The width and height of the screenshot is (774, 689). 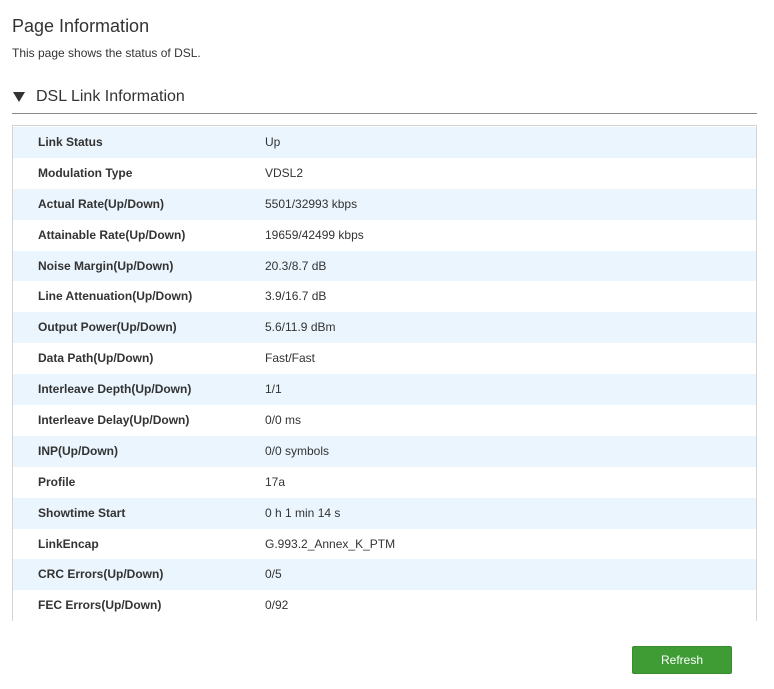 I want to click on table-row: LinkEncap G.993.2_Annex_K_PTM, so click(x=384, y=544).